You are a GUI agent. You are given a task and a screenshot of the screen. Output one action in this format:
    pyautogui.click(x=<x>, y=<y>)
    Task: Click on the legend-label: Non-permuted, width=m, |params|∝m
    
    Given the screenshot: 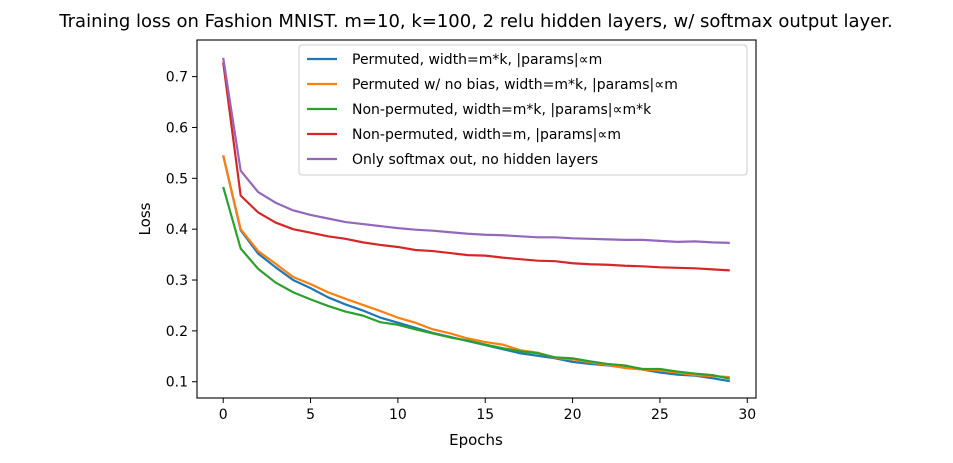 What is the action you would take?
    pyautogui.click(x=486, y=135)
    